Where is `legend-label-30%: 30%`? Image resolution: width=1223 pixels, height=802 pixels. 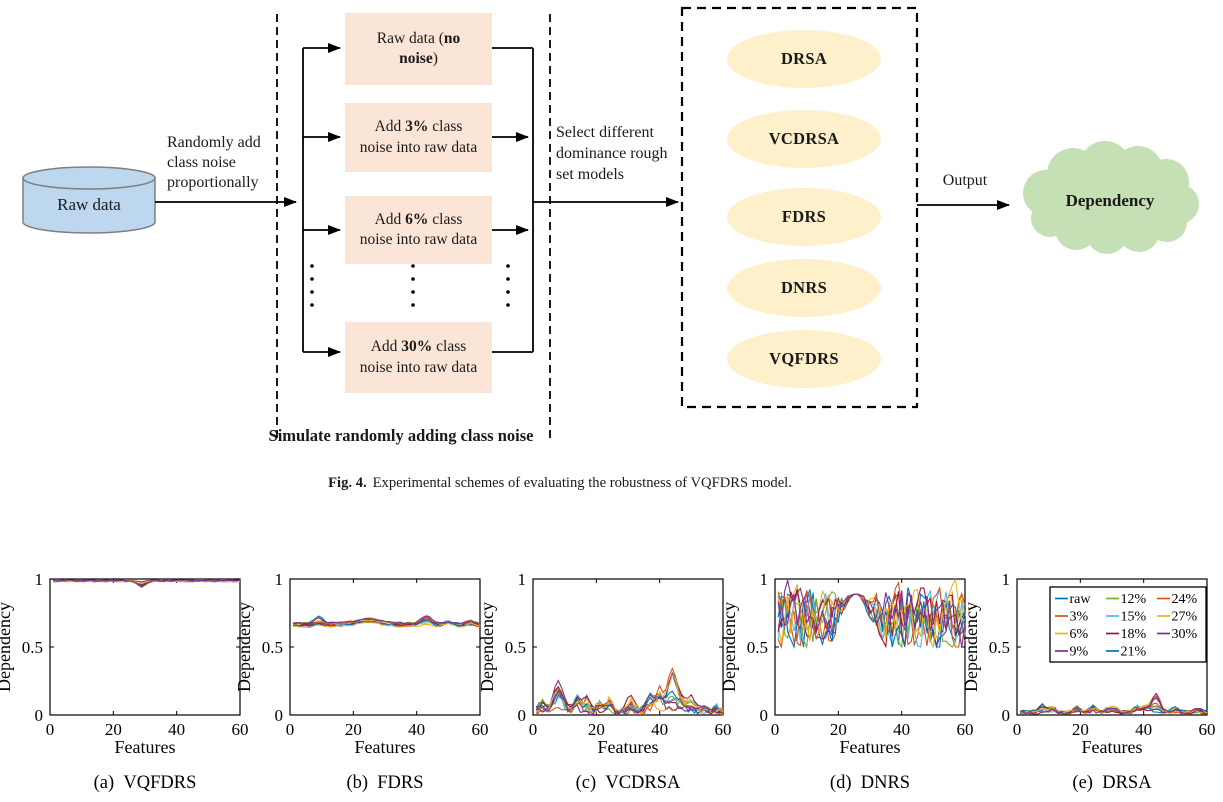
legend-label-30%: 30% is located at coordinates (1185, 634).